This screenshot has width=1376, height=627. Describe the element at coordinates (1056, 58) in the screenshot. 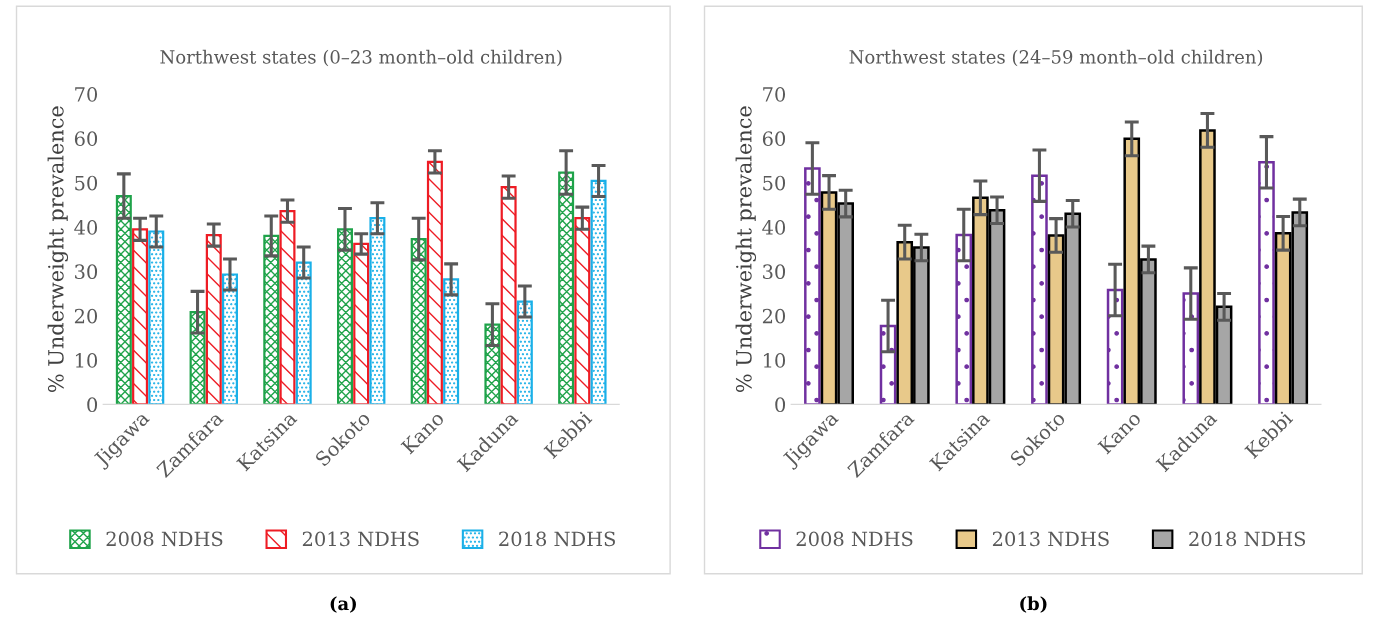

I see `chart-title: Northwest states (24–59 month–old children)` at that location.